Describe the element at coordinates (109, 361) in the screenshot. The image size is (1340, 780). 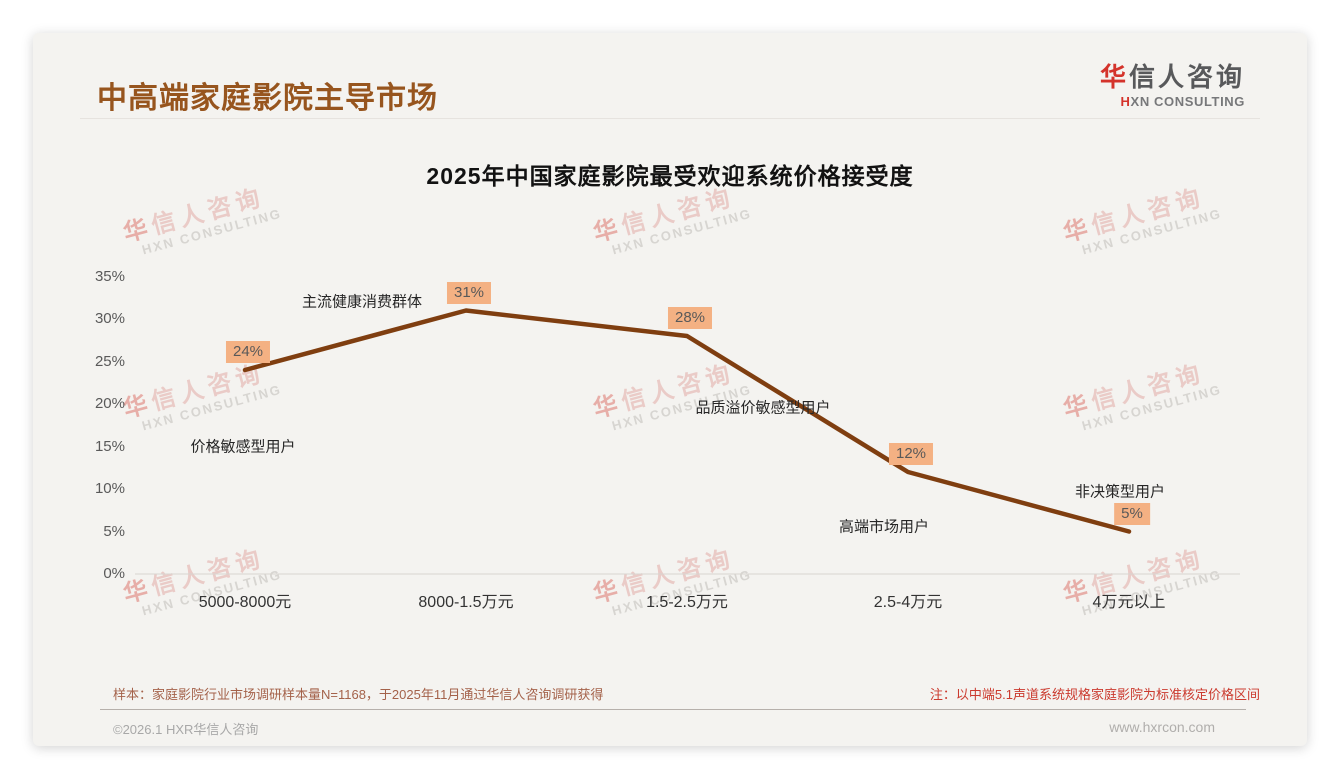
I see `y-axis-tick-label: 25%` at that location.